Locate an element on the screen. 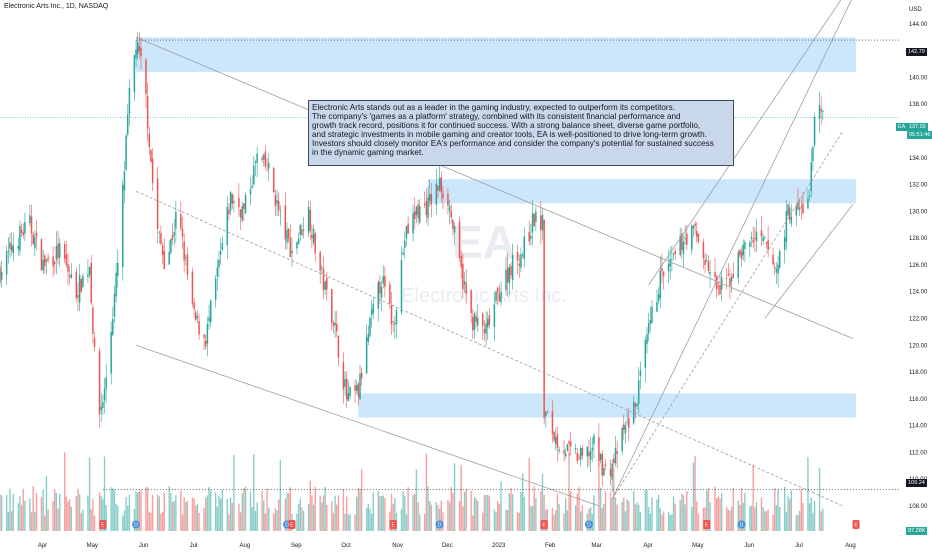  price-tick-label: 140.00 is located at coordinates (918, 78).